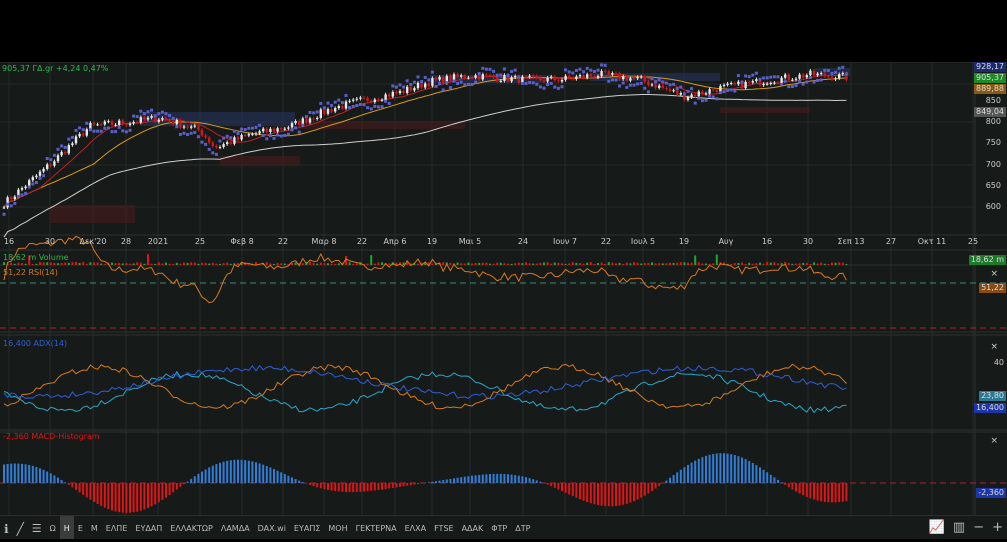 The height and width of the screenshot is (542, 1007). I want to click on toolbar-item: ΕΥΑΠΣ, so click(307, 527).